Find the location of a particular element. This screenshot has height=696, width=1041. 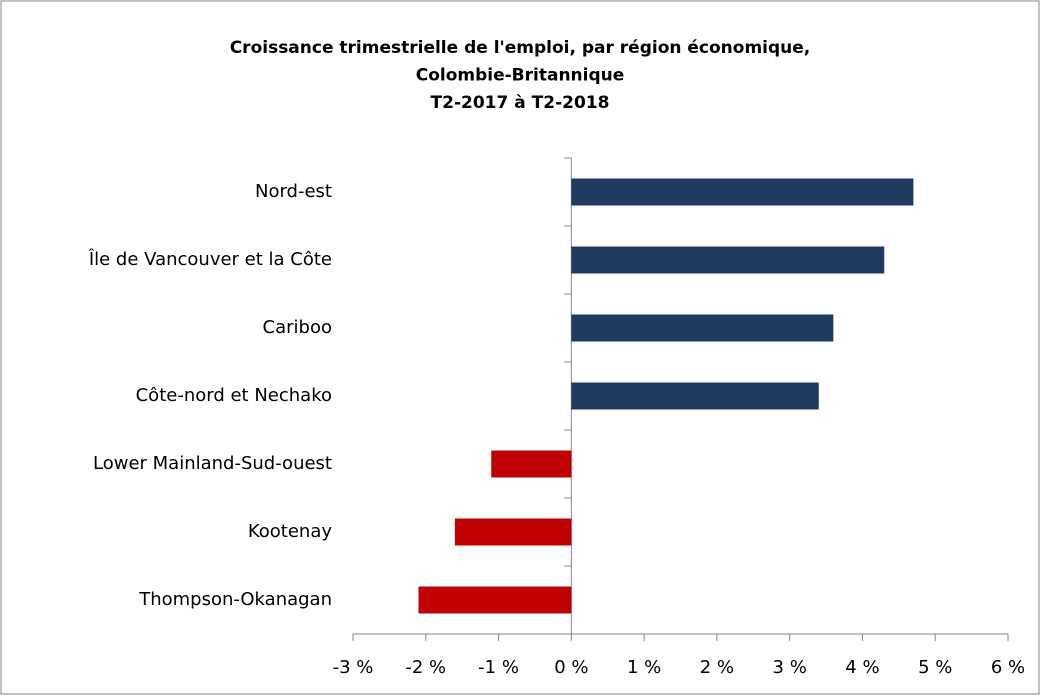

x-tick-label: -1 % is located at coordinates (498, 667).